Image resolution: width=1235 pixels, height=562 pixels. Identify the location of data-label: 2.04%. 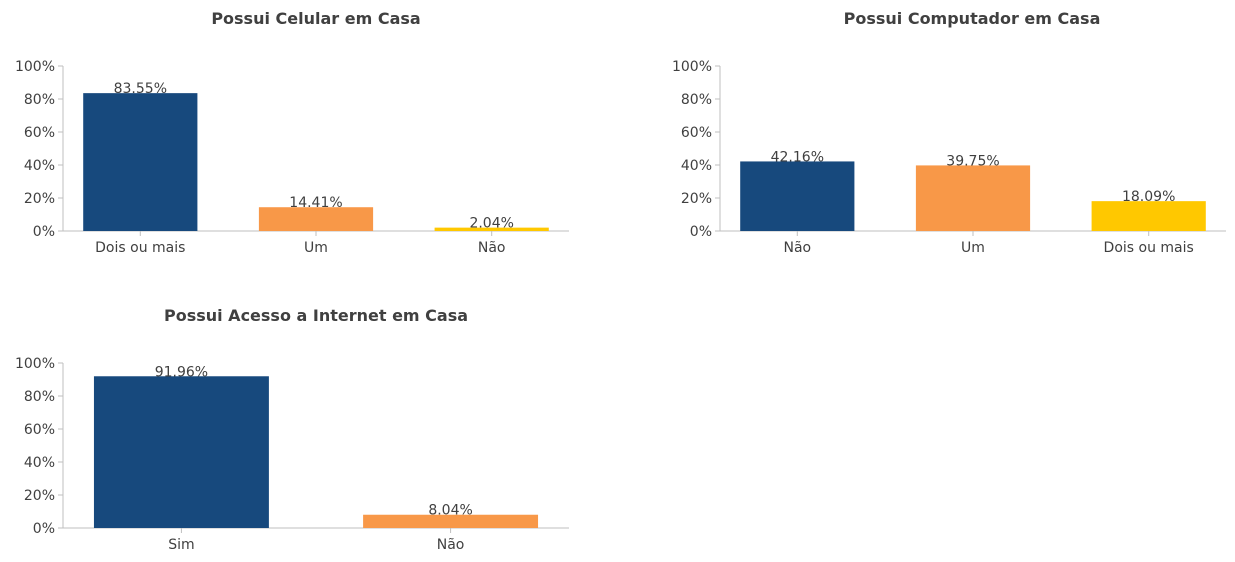
(491, 224).